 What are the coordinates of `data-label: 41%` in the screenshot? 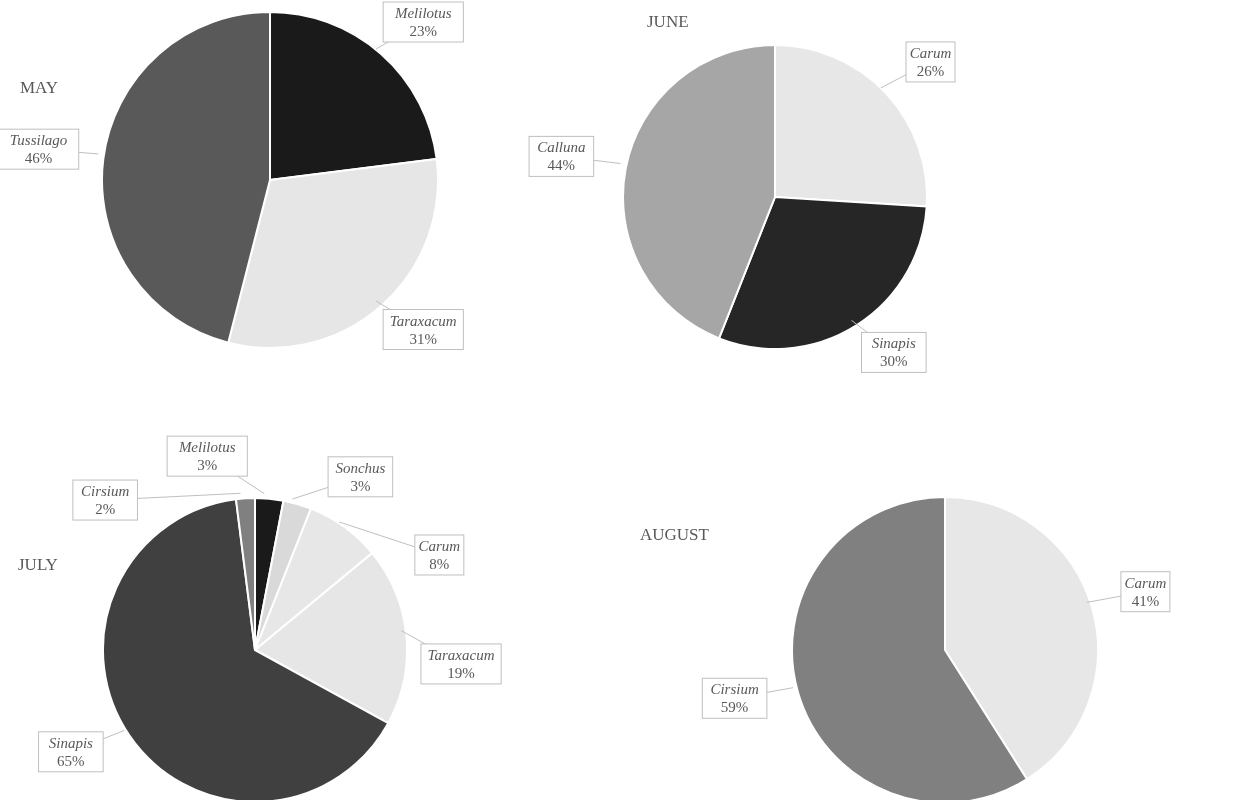 It's located at (1145, 600).